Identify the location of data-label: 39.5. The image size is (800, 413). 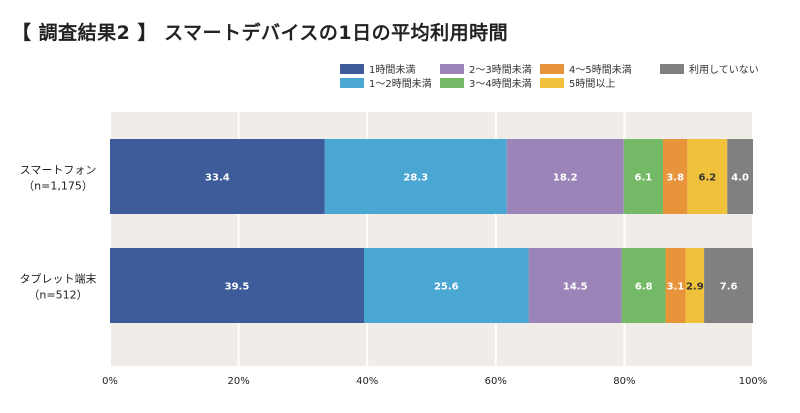
(237, 287).